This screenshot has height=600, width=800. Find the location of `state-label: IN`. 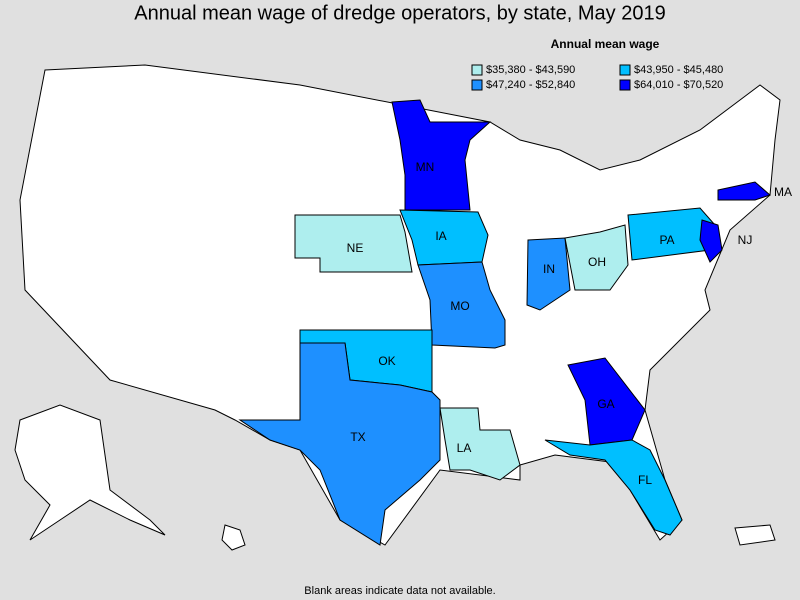

state-label: IN is located at coordinates (549, 269).